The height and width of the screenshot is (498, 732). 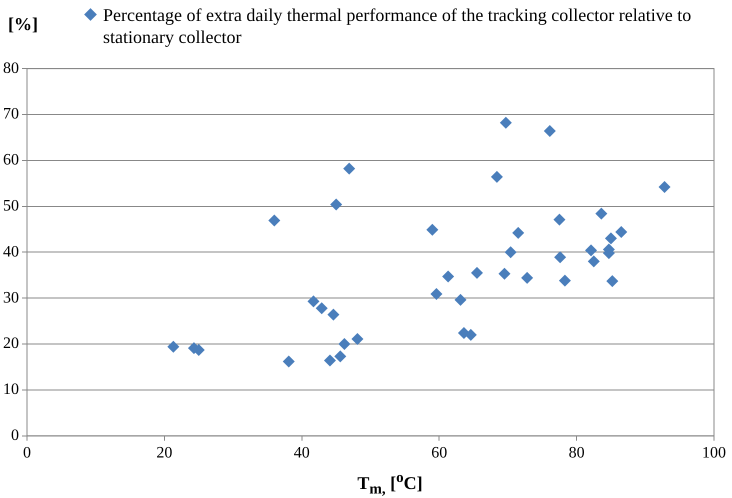 I want to click on x-tick-label: 0, so click(x=27, y=453).